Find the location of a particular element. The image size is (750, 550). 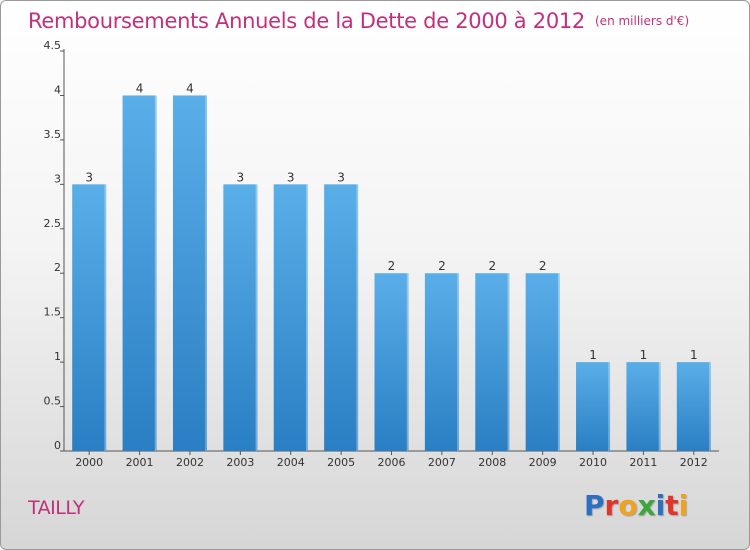

x-tick-label: 2002 is located at coordinates (190, 462).